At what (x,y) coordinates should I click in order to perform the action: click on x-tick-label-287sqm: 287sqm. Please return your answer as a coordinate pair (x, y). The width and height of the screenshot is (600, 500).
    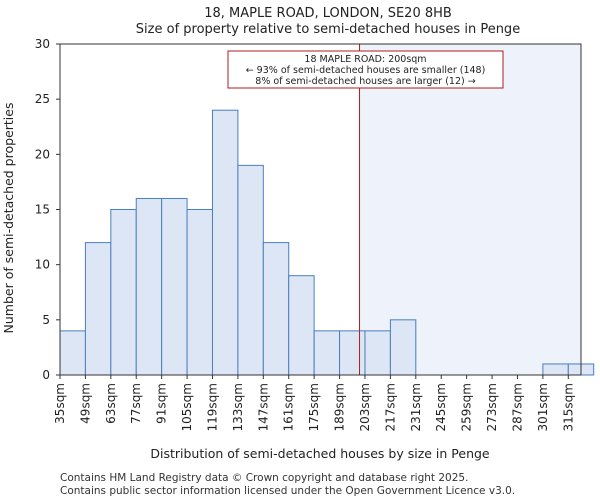
    Looking at the image, I should click on (517, 407).